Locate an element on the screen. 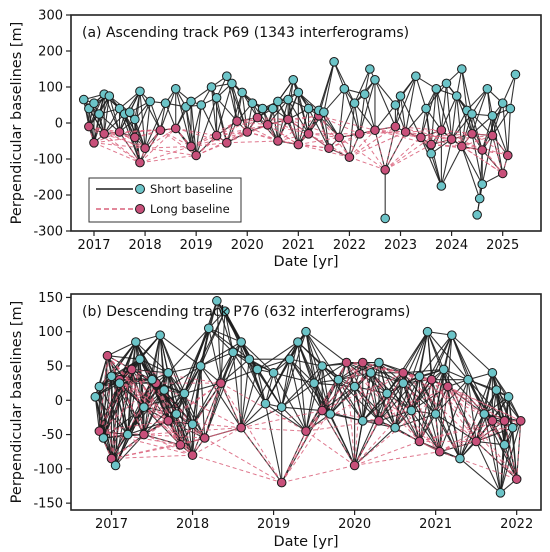  panel-b-y-ticks: -150 -100 -50 0 50 100 150 is located at coordinates (52, 401).